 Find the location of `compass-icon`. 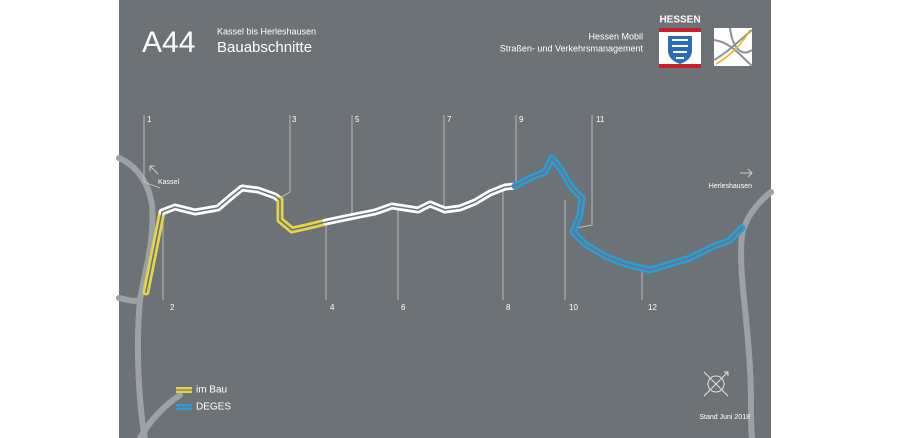

compass-icon is located at coordinates (716, 384).